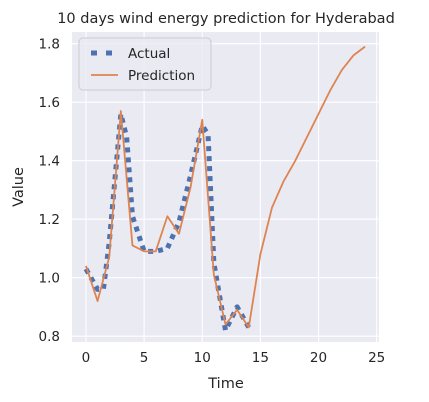  Describe the element at coordinates (145, 64) in the screenshot. I see `legend: Actual Prediction` at that location.